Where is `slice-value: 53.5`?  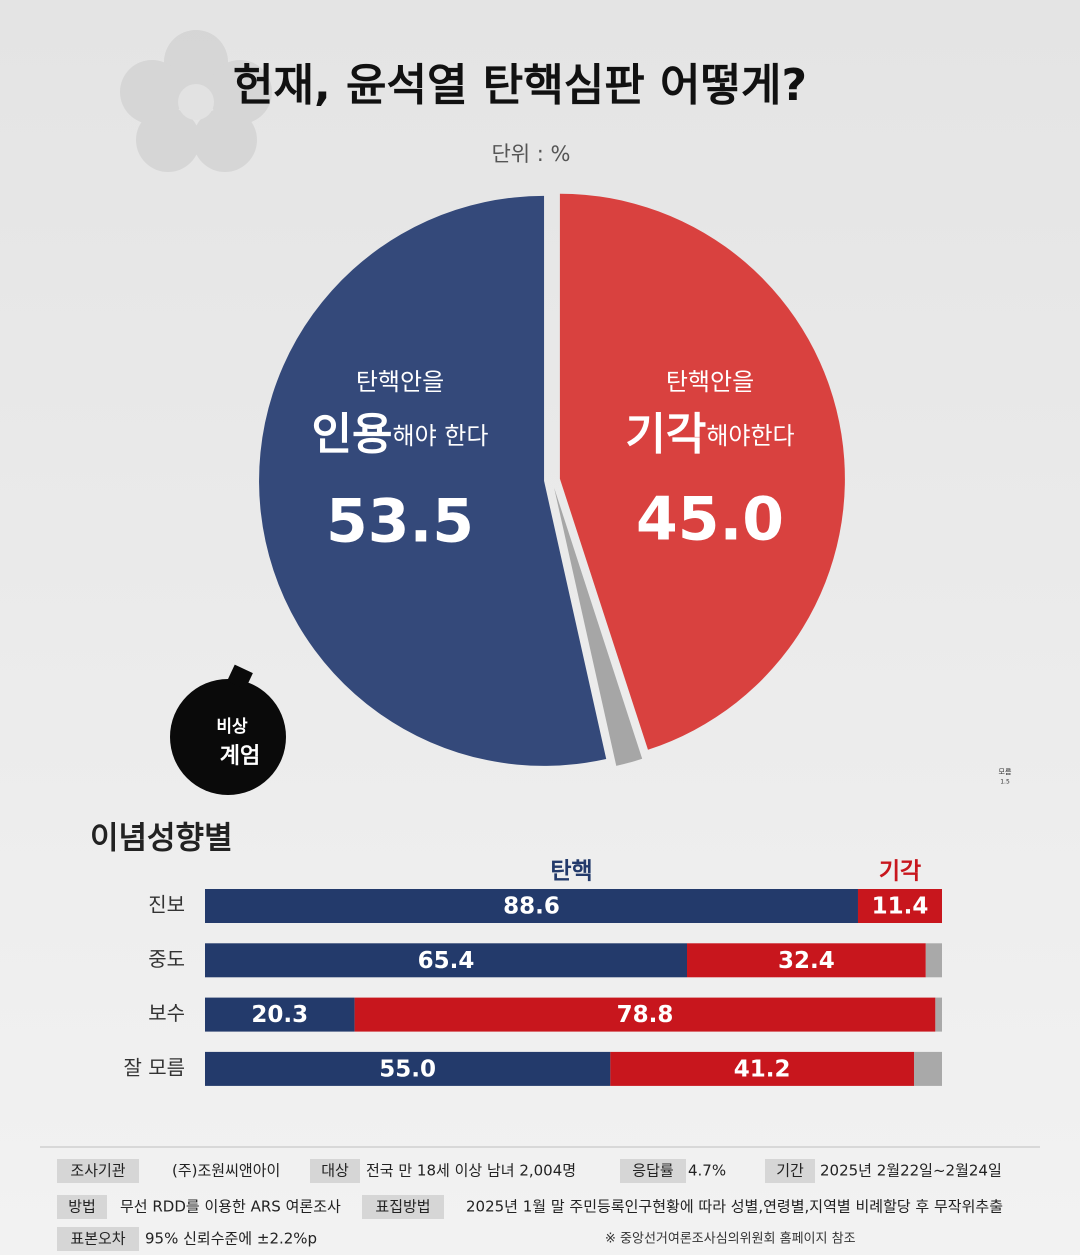
slice-value: 53.5 is located at coordinates (400, 522).